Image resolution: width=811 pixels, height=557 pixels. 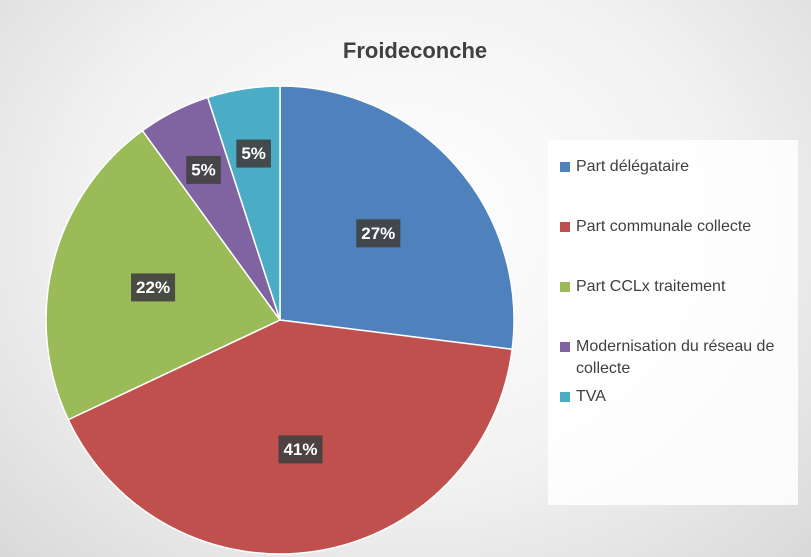 I want to click on legend-item: Part CCLx traitement, so click(x=675, y=287).